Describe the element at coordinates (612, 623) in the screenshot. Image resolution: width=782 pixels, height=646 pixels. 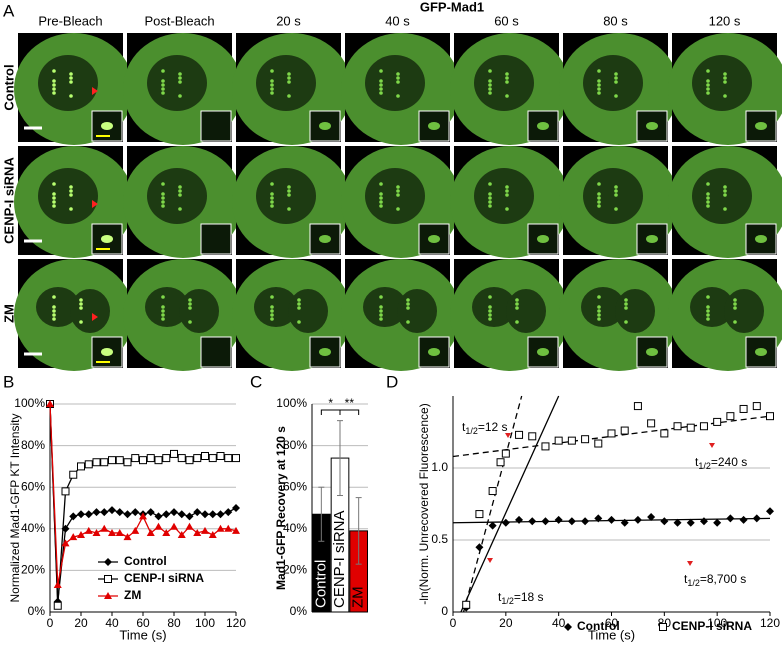
I see `x-tick-label: 60` at that location.